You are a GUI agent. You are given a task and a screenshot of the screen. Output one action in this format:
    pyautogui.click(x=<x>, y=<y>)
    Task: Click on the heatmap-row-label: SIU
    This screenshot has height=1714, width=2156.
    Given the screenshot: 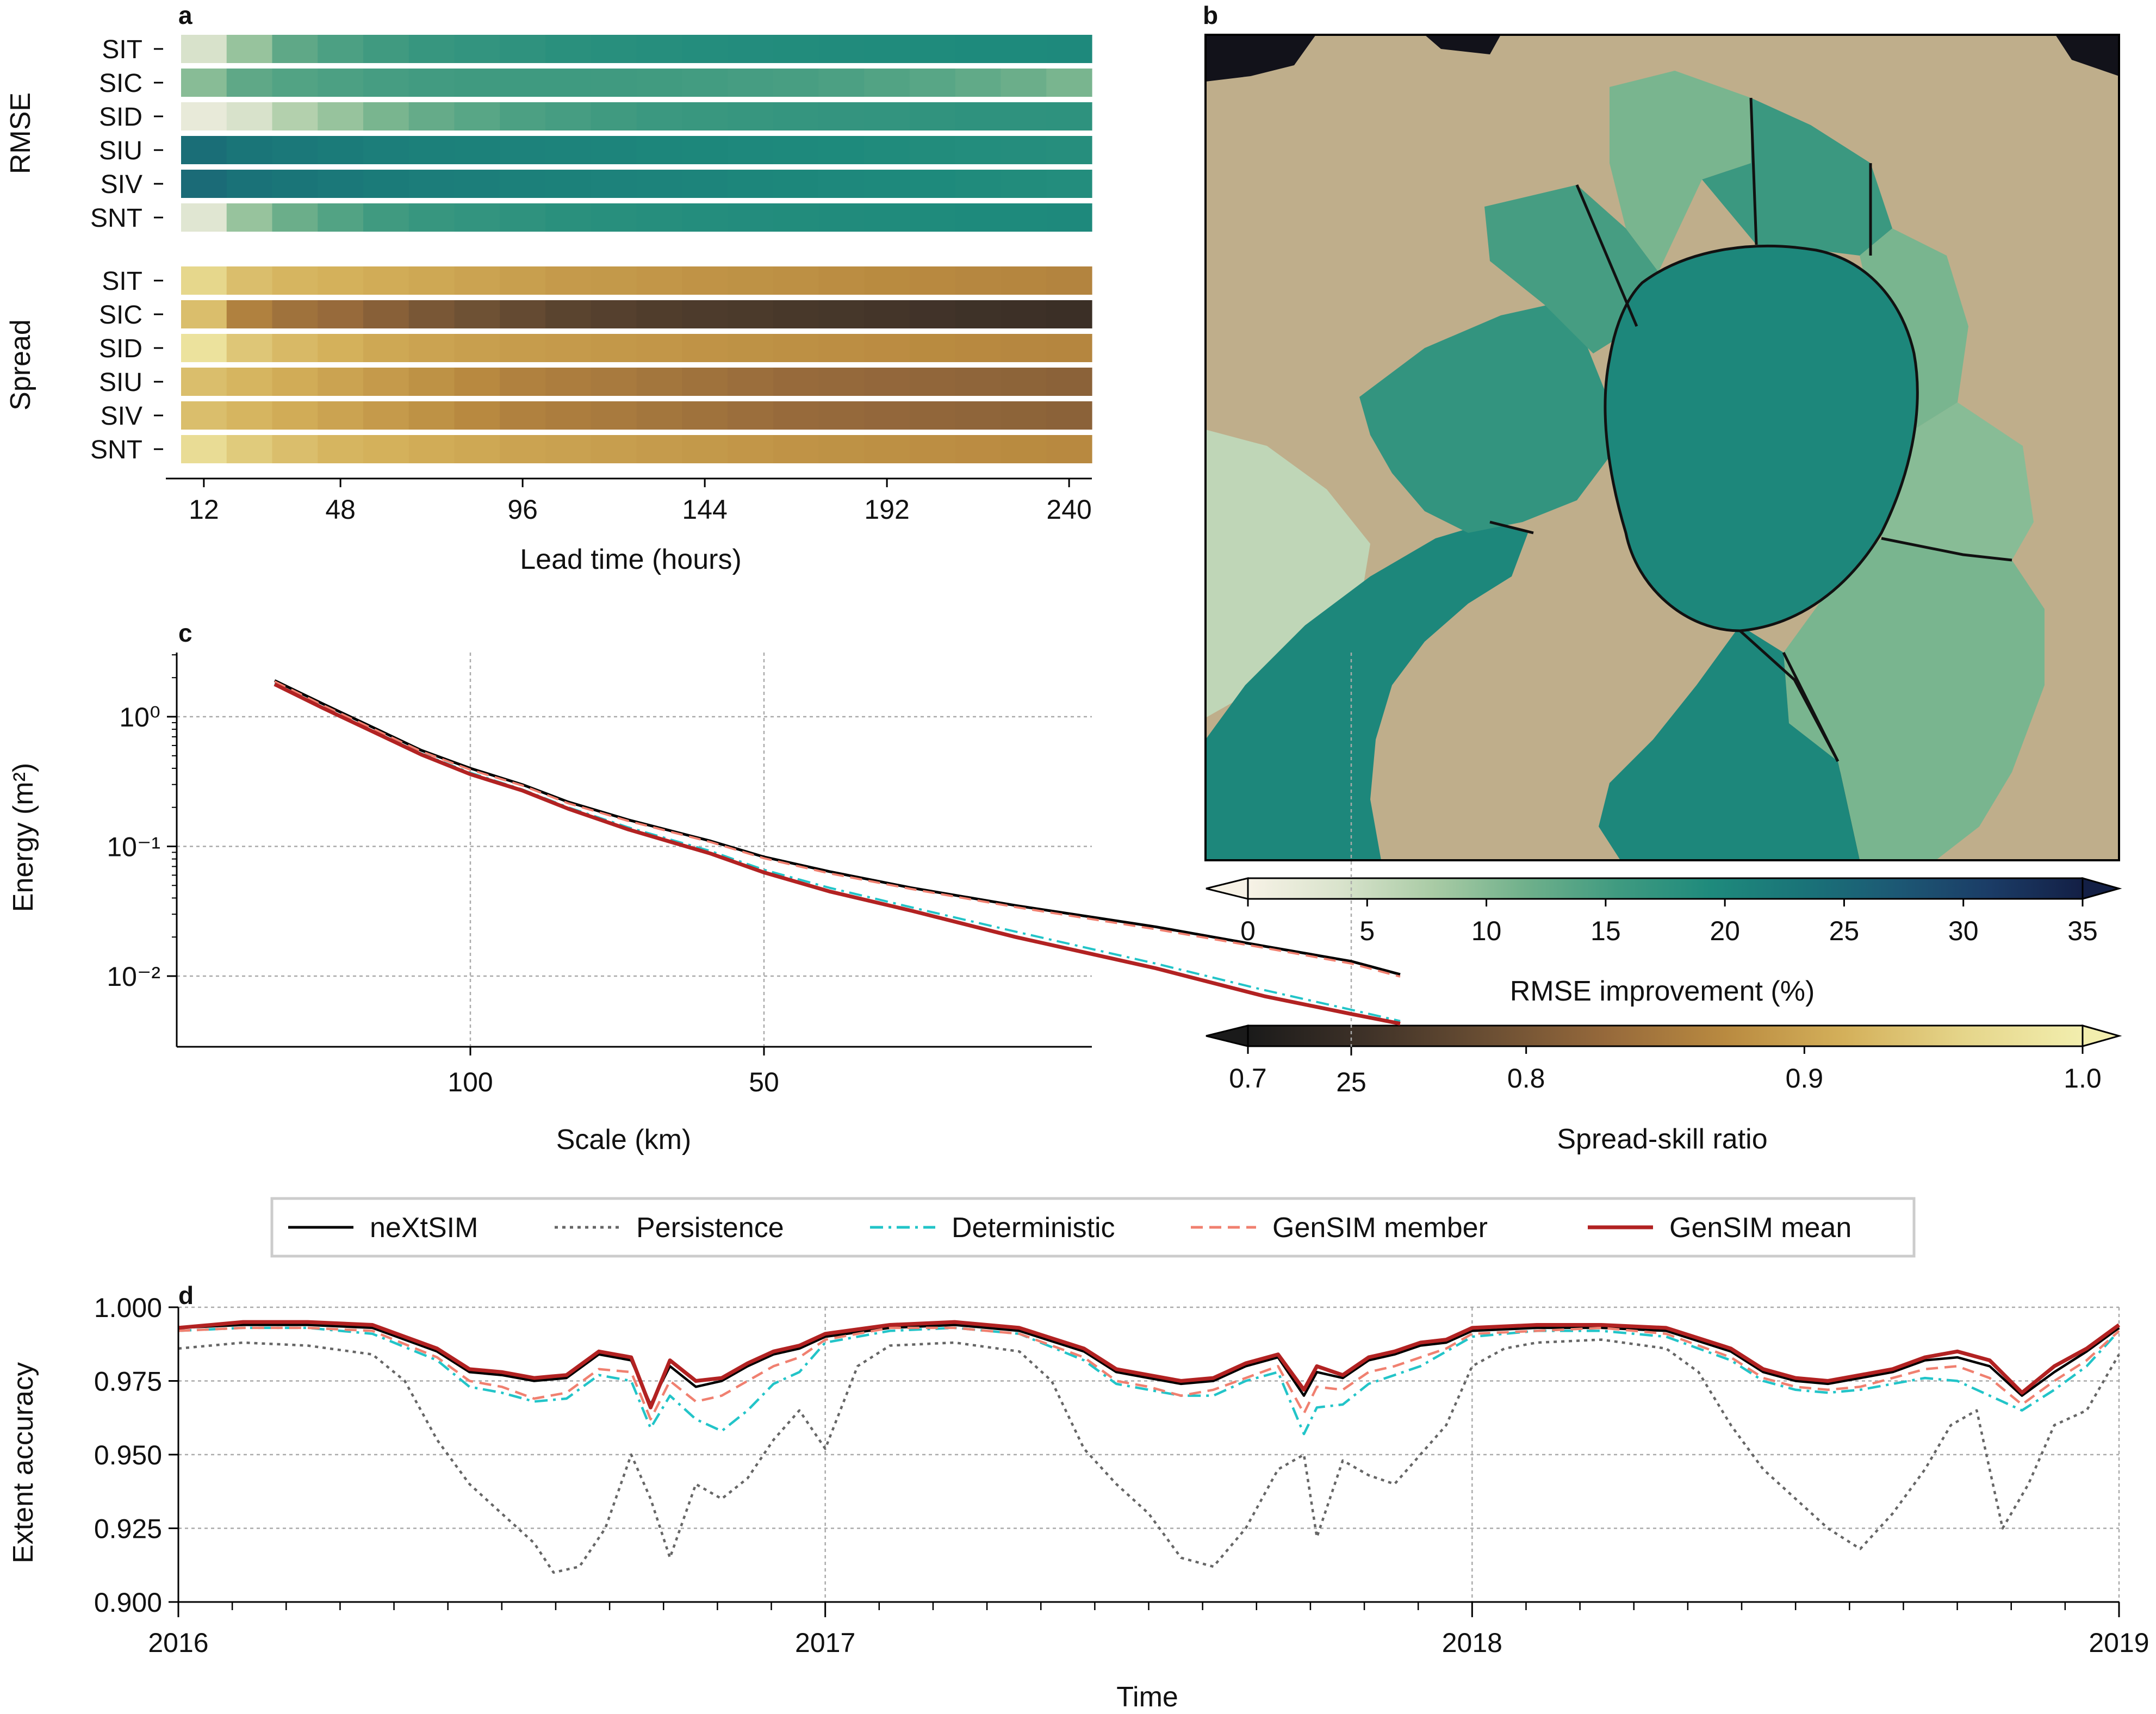 What is the action you would take?
    pyautogui.click(x=120, y=382)
    